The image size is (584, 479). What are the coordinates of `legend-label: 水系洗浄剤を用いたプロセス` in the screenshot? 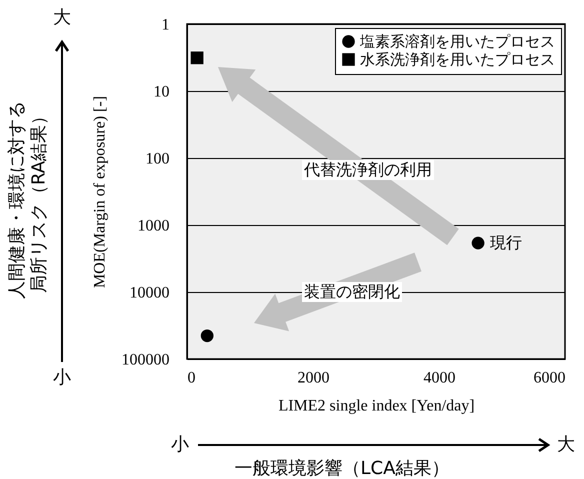 It's located at (457, 59).